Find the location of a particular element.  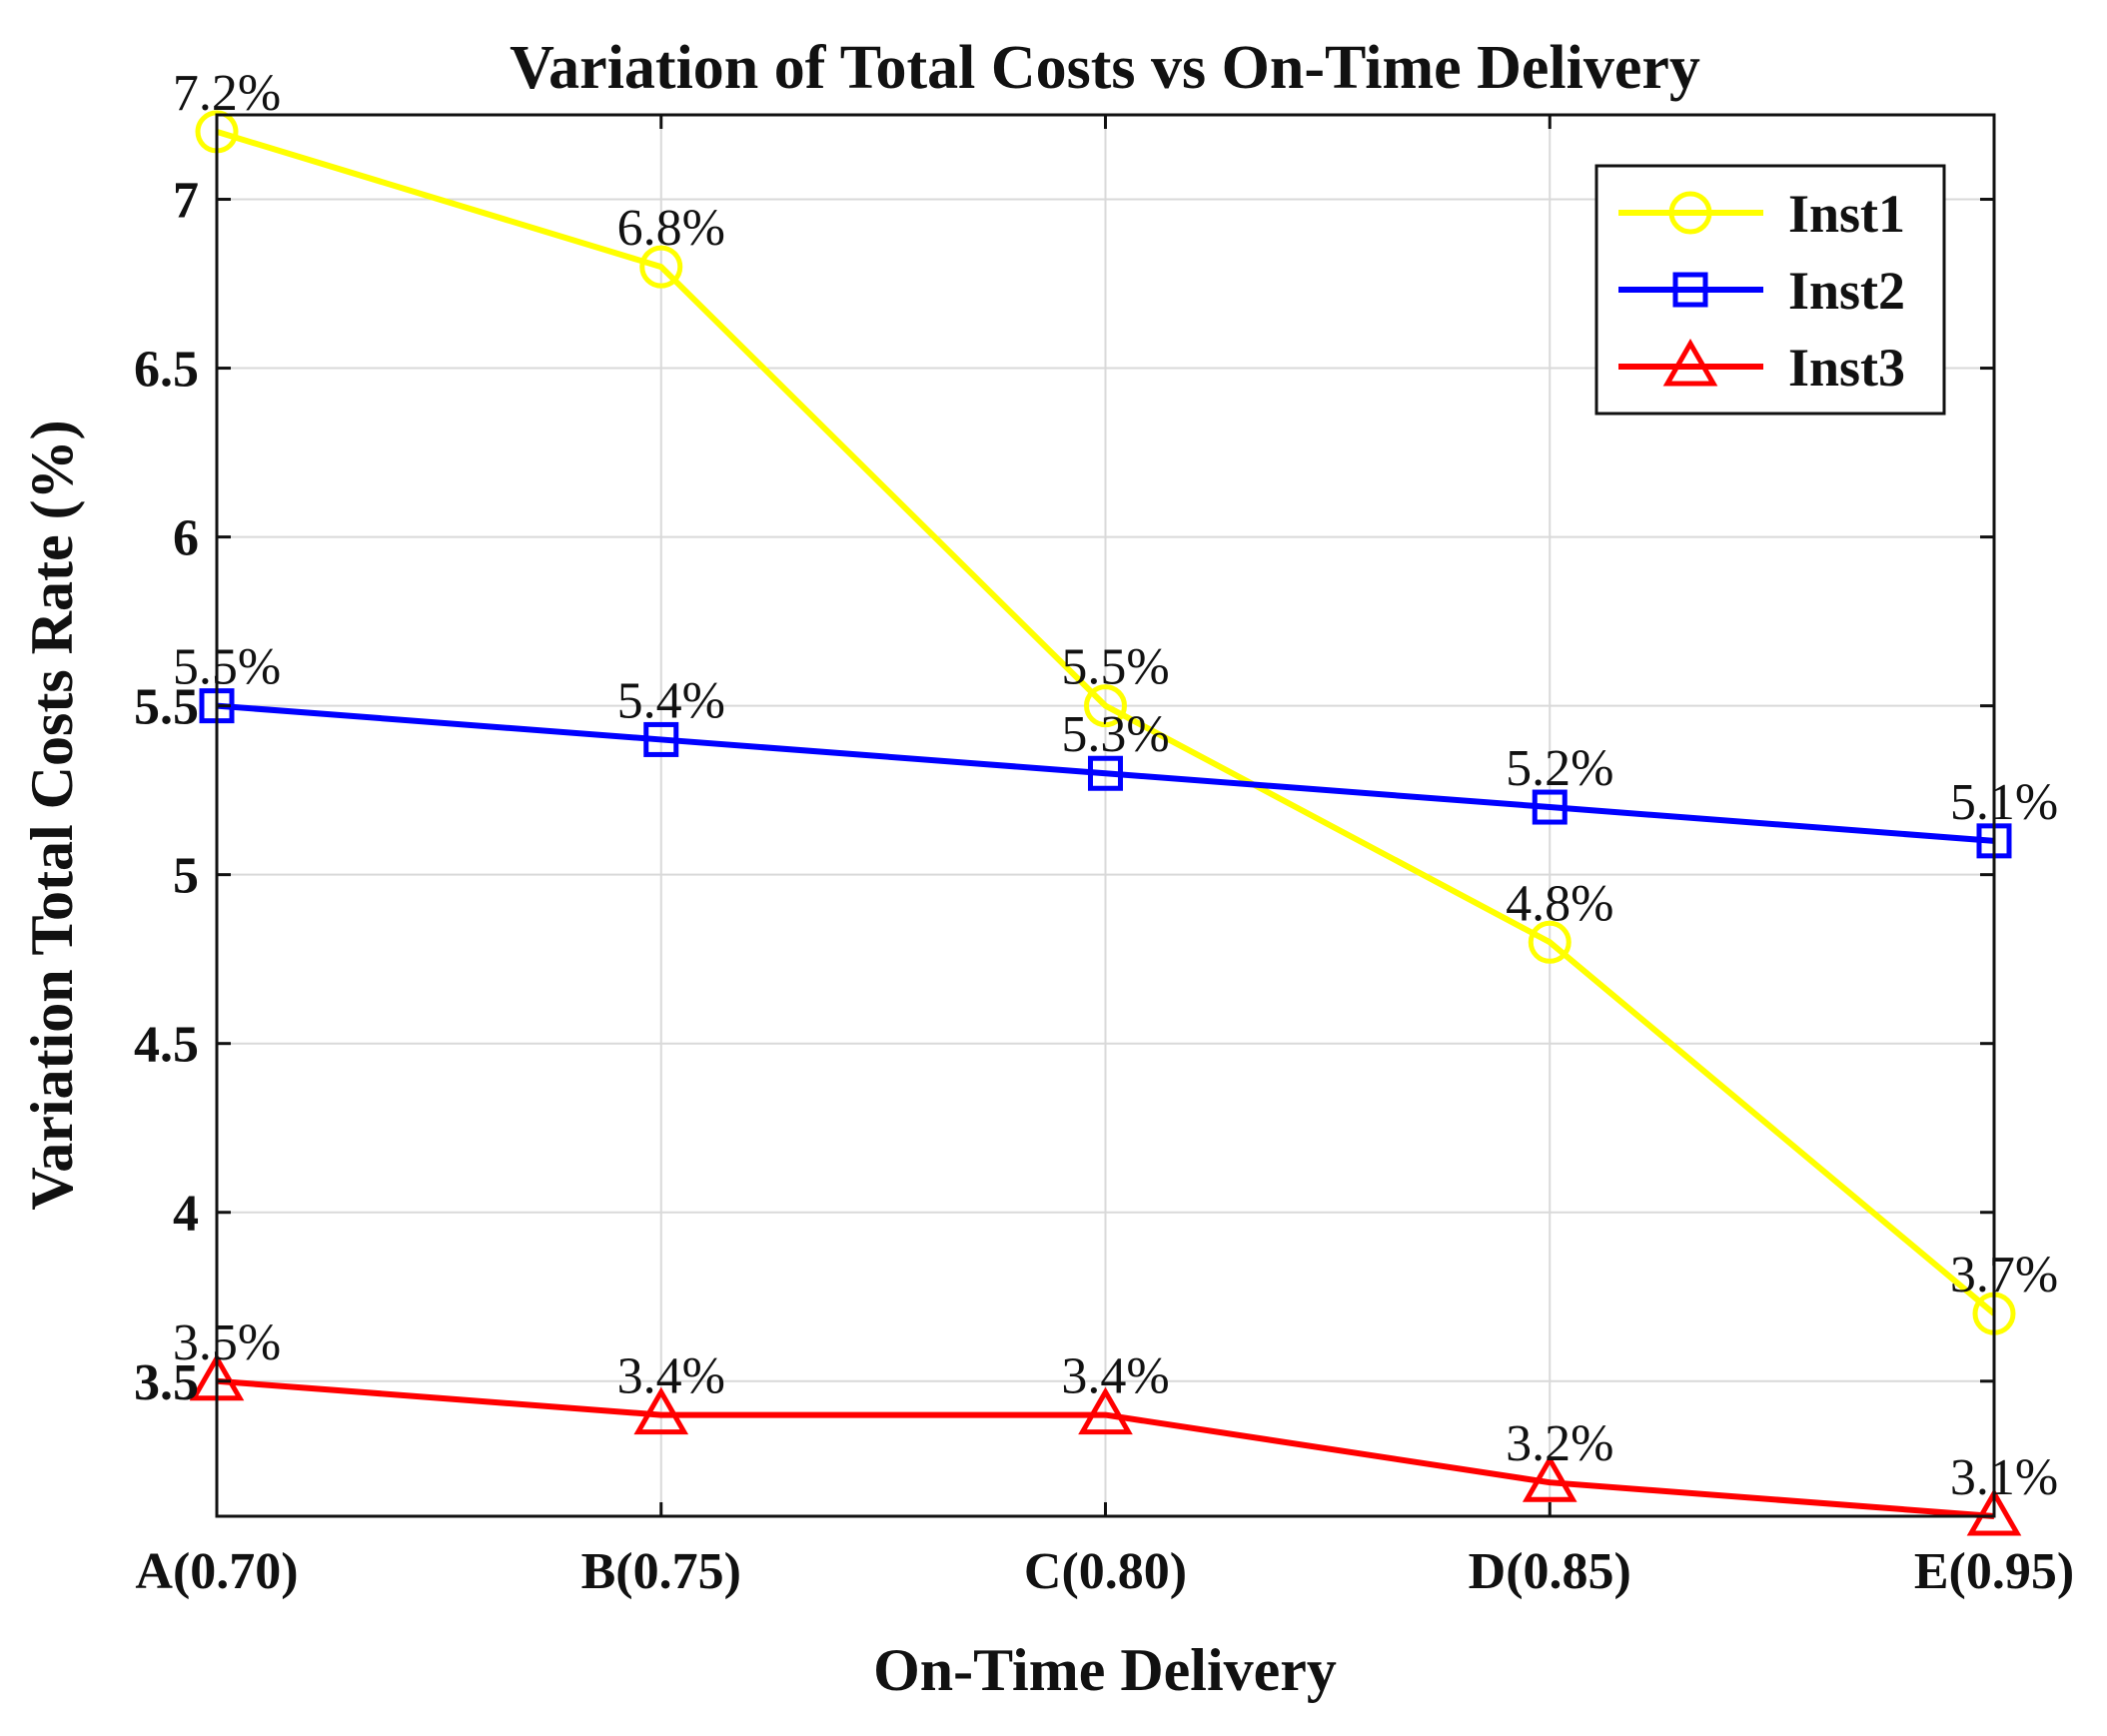

data-label-inst3-2: 3.4% is located at coordinates (1115, 1376).